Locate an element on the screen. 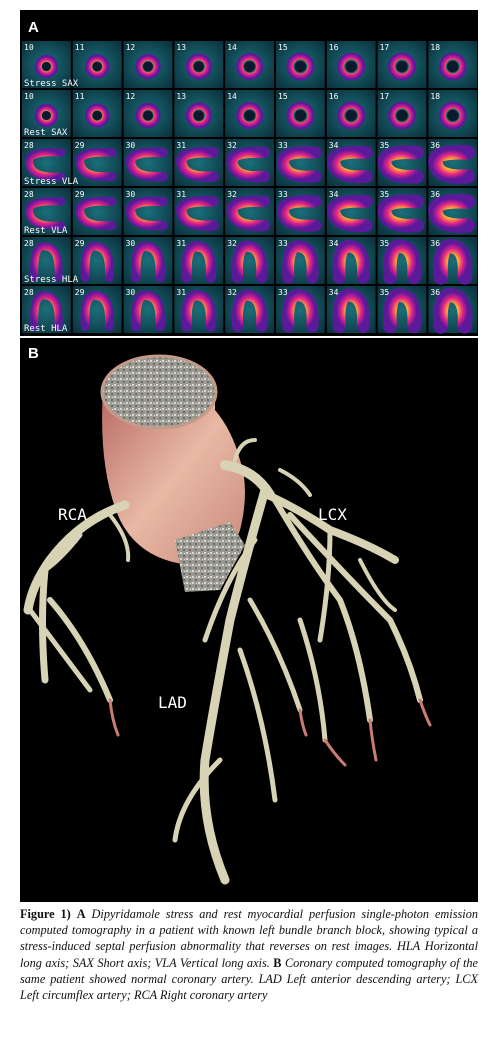  vessel-label: LCX is located at coordinates (332, 514).